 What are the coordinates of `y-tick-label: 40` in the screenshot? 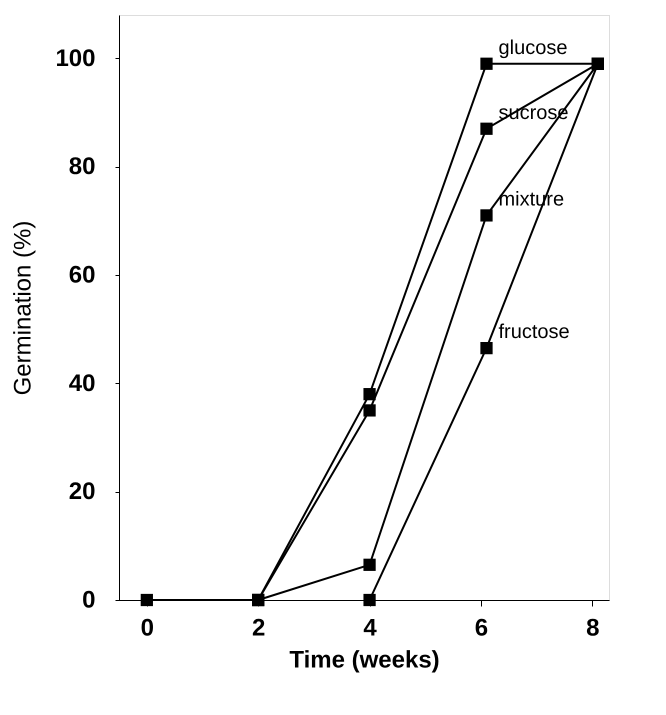 It's located at (82, 383).